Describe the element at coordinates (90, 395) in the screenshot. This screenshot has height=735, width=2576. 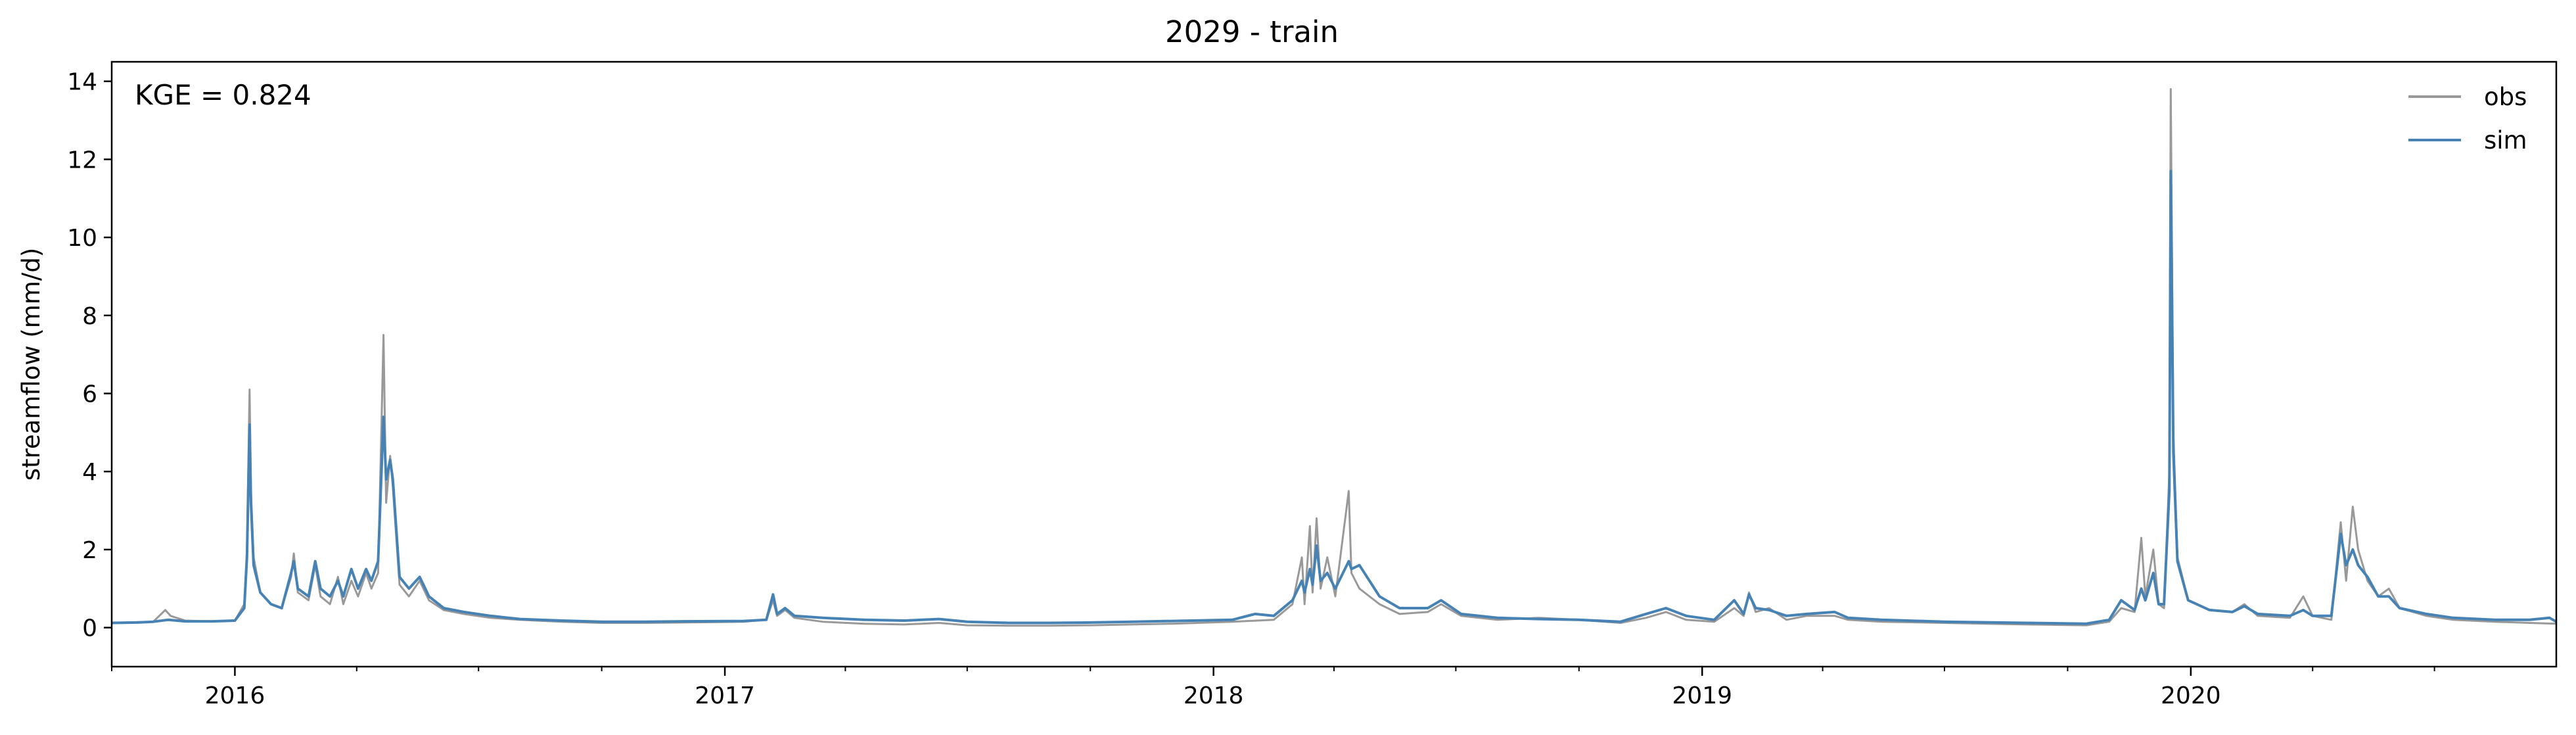
I see `y-tick-label: 6` at that location.